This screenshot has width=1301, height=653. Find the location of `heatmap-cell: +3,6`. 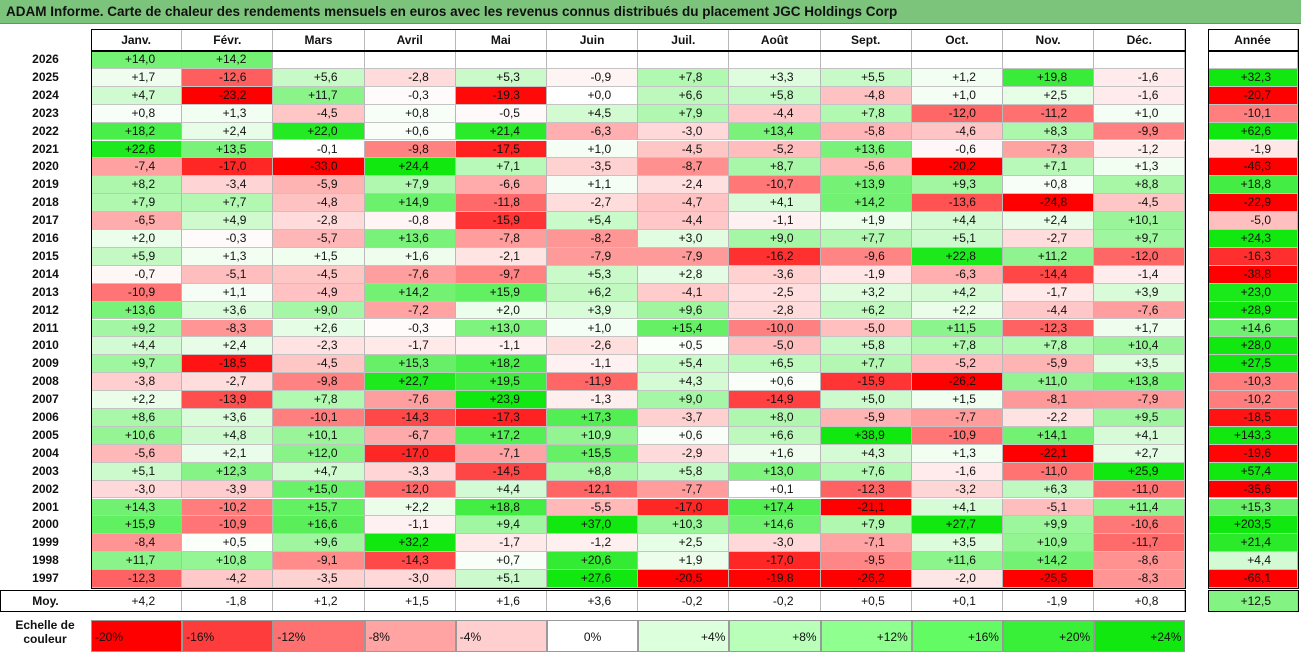

heatmap-cell: +3,6 is located at coordinates (228, 310).